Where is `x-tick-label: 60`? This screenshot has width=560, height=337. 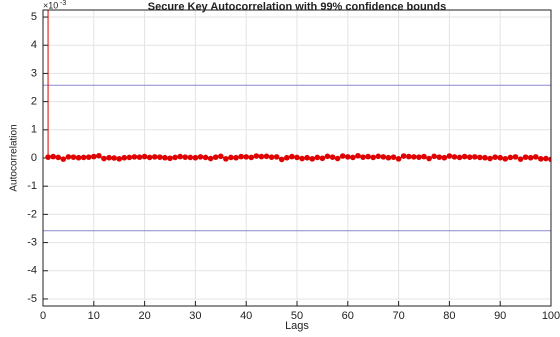 x-tick-label: 60 is located at coordinates (348, 316).